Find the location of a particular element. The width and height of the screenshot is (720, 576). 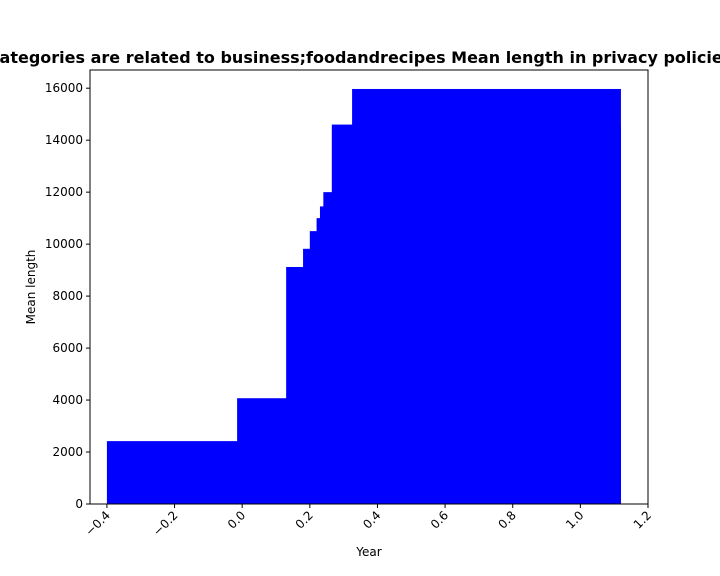

y-tick-label: 4000 is located at coordinates (67, 400).